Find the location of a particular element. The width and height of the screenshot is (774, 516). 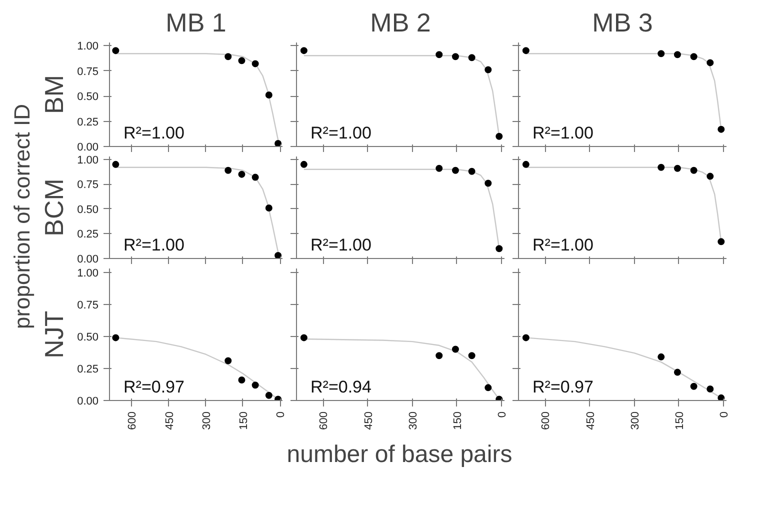

chart-title: MB 2 is located at coordinates (400, 23).